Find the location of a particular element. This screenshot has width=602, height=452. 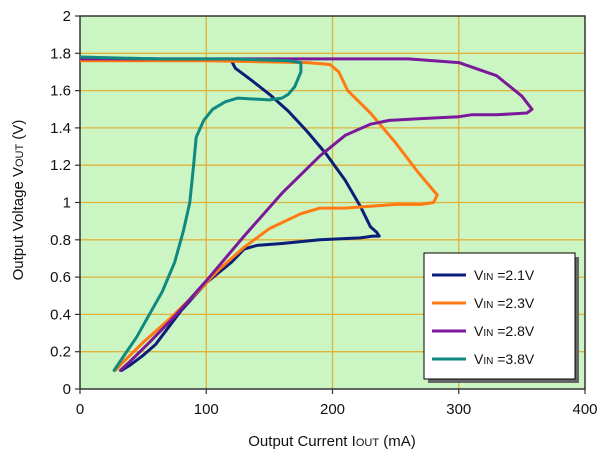

y-tick-label-1_4: 1.4 is located at coordinates (60, 128).